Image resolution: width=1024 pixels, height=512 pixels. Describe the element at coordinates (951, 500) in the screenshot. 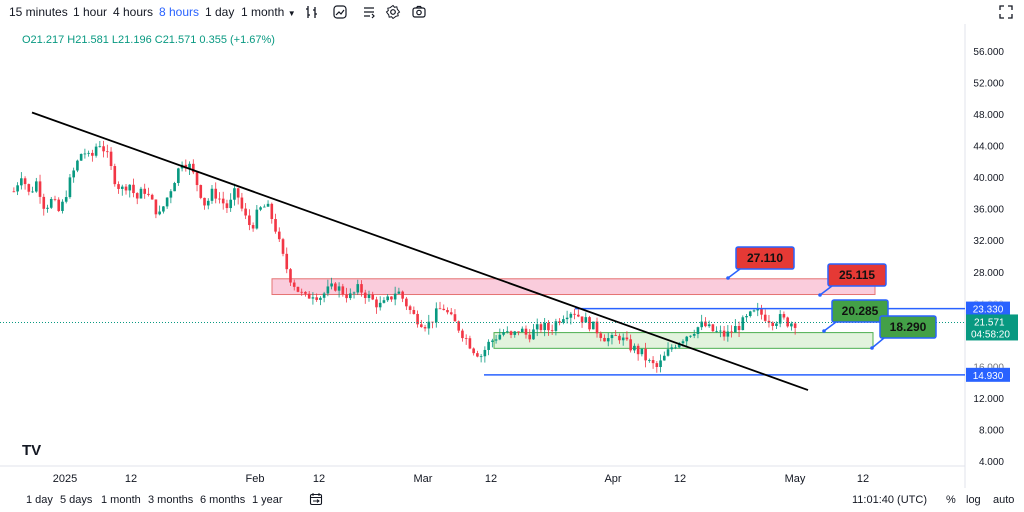

I see `percent-toggle: %` at that location.